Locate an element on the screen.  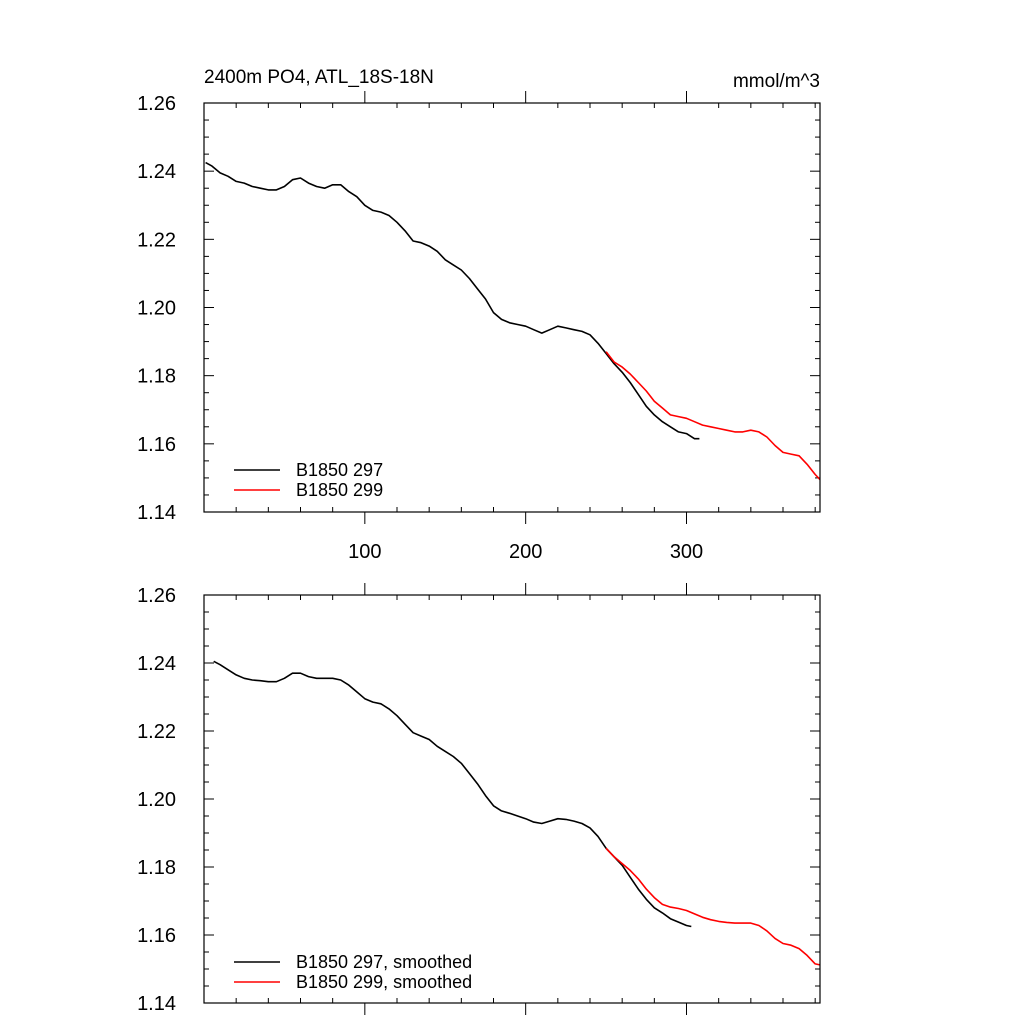
units-label: mmol/m^3 is located at coordinates (776, 81).